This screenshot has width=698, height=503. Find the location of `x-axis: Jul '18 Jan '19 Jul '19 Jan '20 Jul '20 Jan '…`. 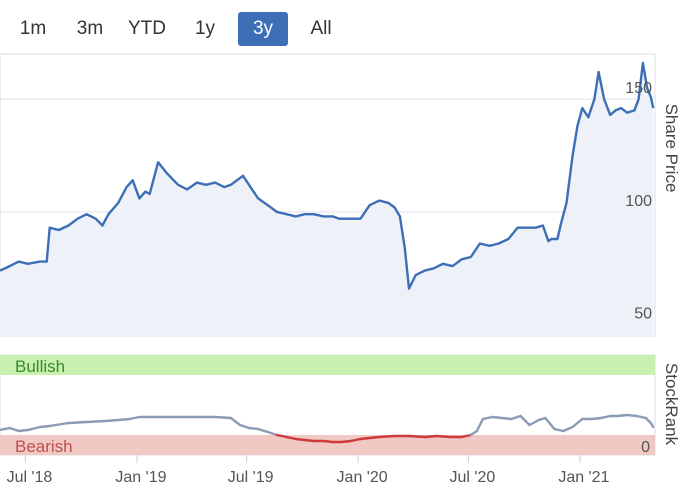

x-axis: Jul '18 Jan '19 Jul '19 Jan '20 Jul '20 Jan '… is located at coordinates (308, 470).